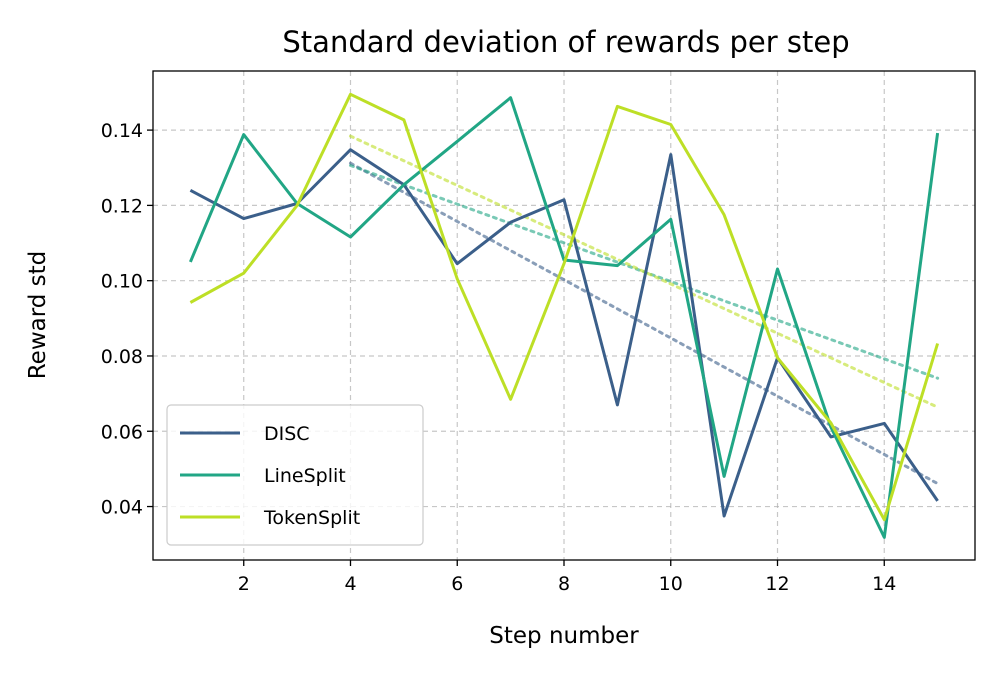 This screenshot has height=677, width=997. I want to click on x-tick-label: 14, so click(884, 584).